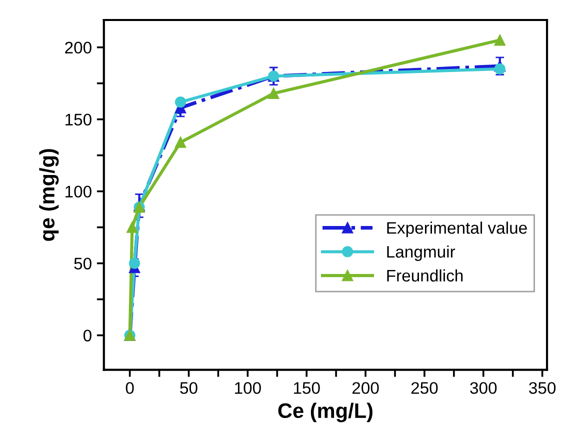  Describe the element at coordinates (421, 253) in the screenshot. I see `legend-label: Langmuir` at that location.